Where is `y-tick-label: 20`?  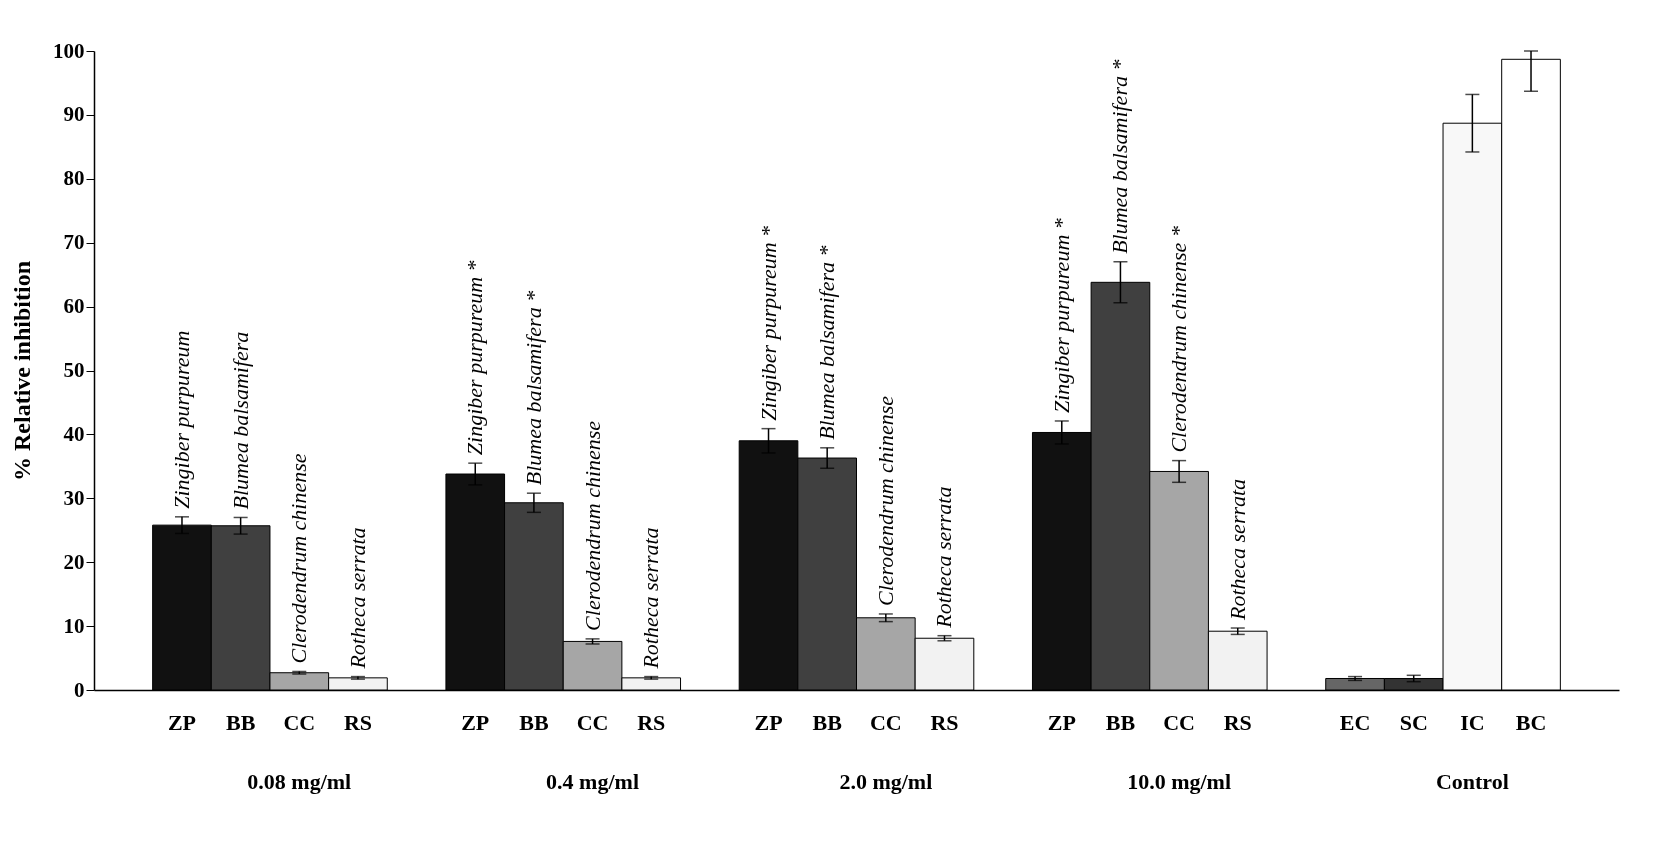 y-tick-label: 20 is located at coordinates (74, 561).